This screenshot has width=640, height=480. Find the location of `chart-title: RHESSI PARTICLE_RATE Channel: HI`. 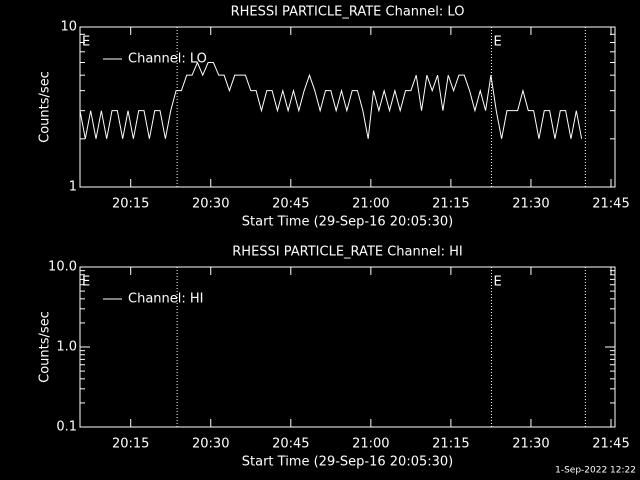

chart-title: RHESSI PARTICLE_RATE Channel: HI is located at coordinates (347, 252).